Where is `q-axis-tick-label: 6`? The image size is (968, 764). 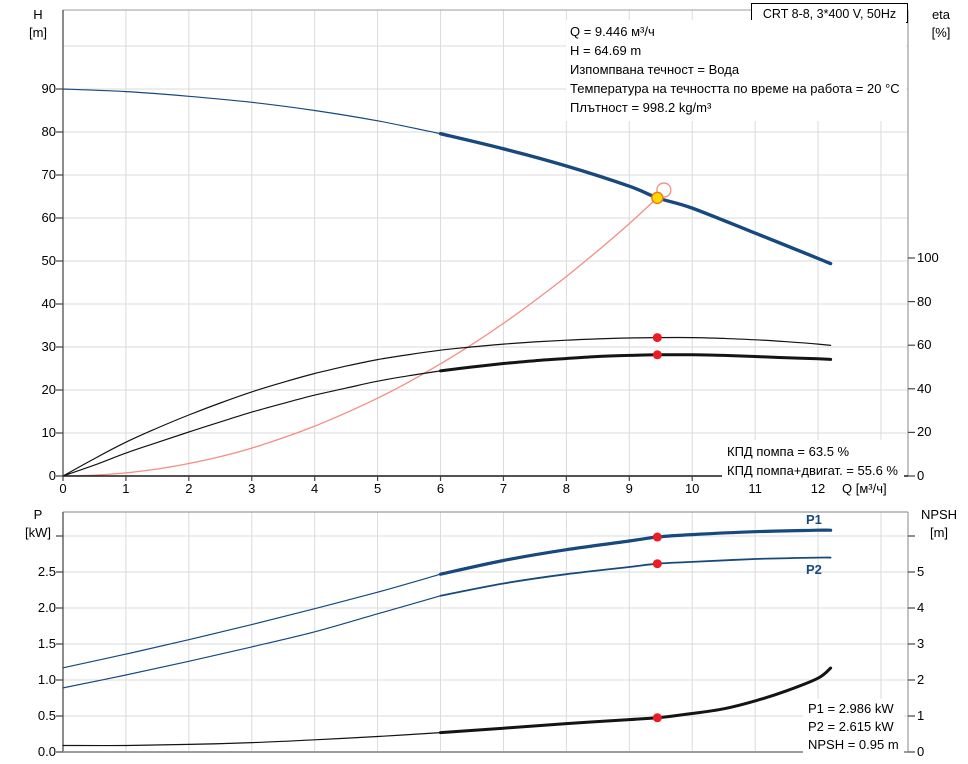
q-axis-tick-label: 6 is located at coordinates (440, 488).